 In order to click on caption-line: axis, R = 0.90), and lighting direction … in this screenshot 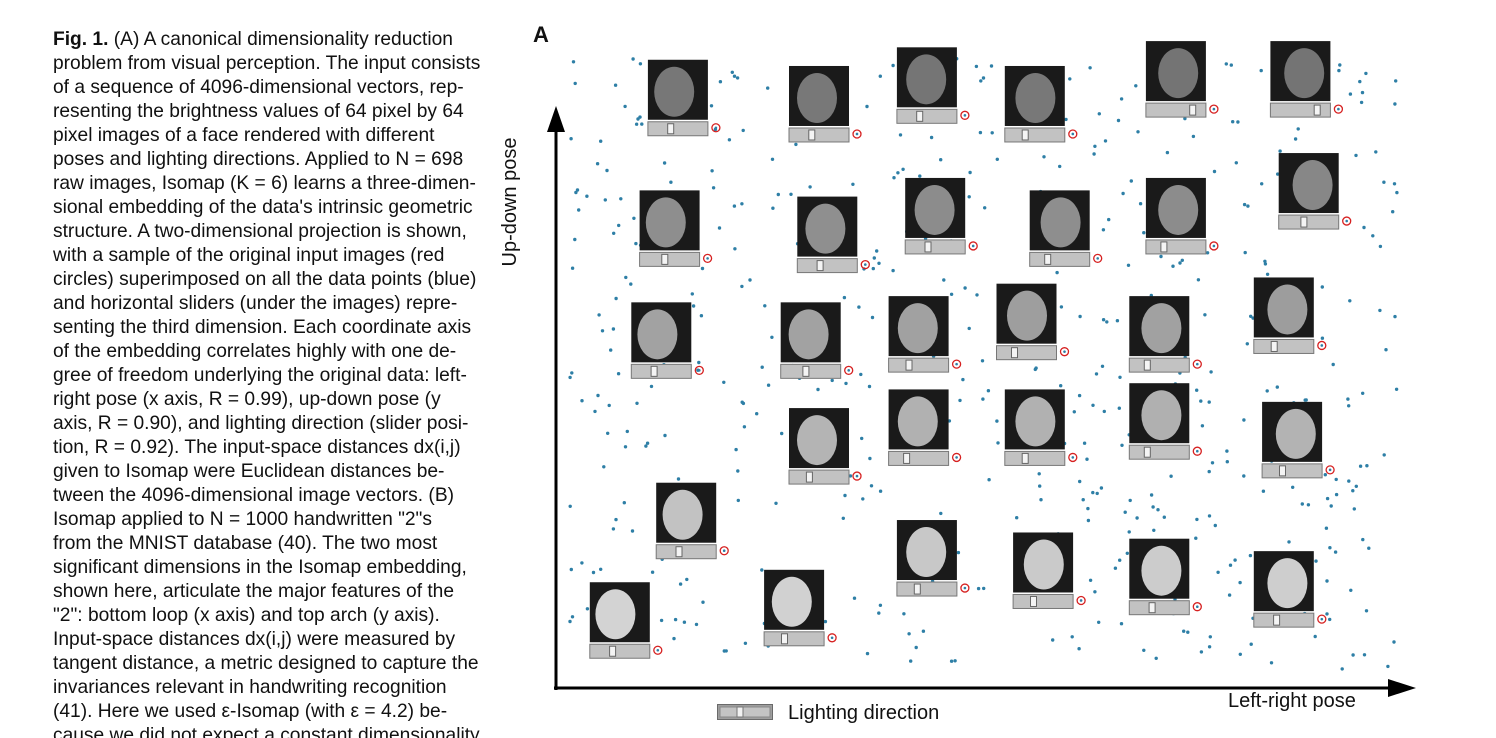, I will do `click(261, 423)`.